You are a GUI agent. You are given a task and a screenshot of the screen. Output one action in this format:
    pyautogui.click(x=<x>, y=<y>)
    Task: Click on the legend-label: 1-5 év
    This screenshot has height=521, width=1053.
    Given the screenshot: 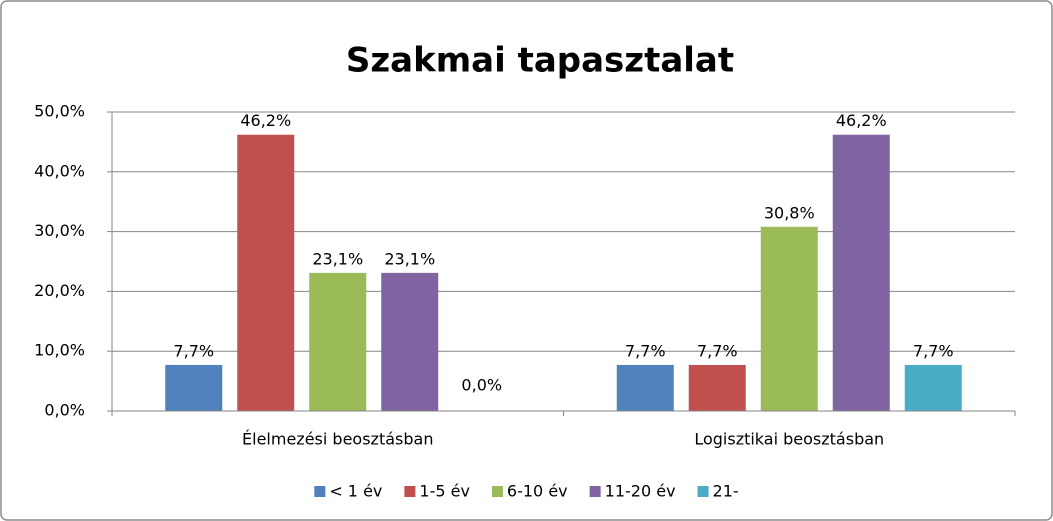 What is the action you would take?
    pyautogui.click(x=444, y=491)
    